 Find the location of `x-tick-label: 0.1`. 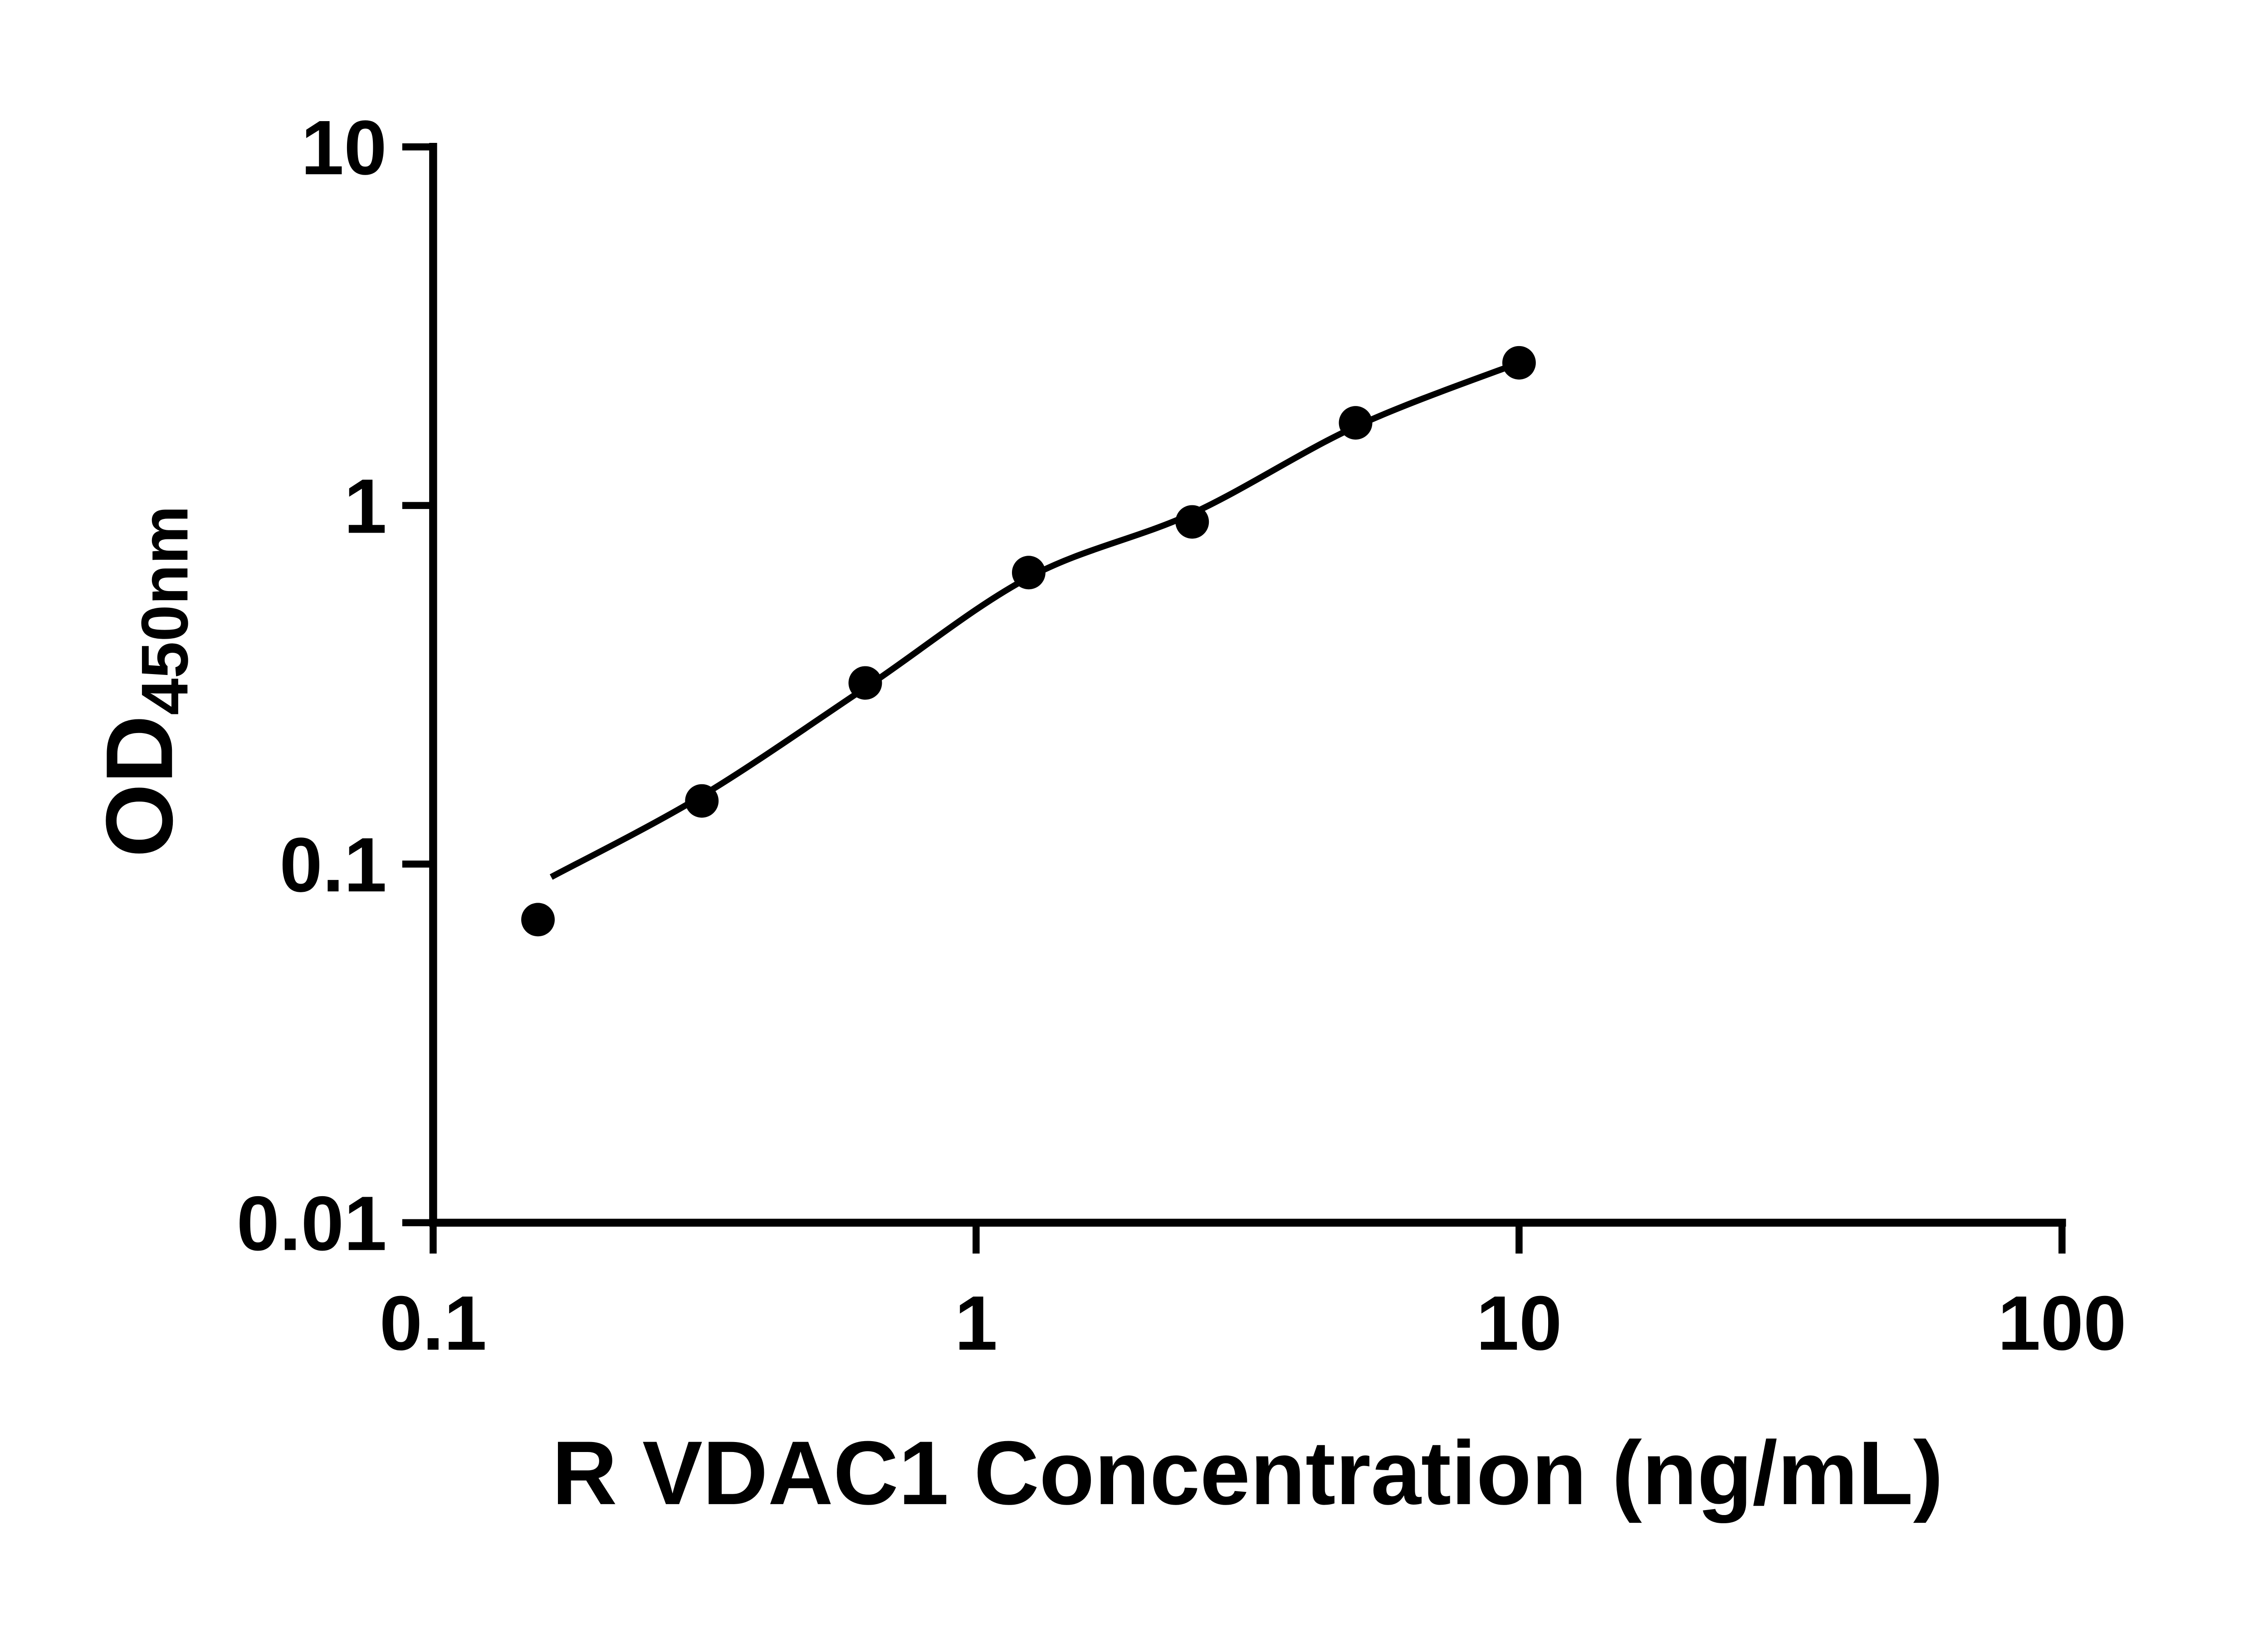

x-tick-label: 0.1 is located at coordinates (434, 1323).